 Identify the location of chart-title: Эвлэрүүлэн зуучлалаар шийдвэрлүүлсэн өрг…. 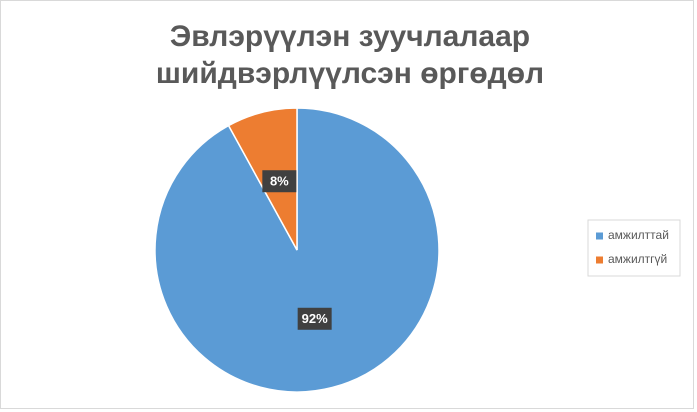
(350, 55).